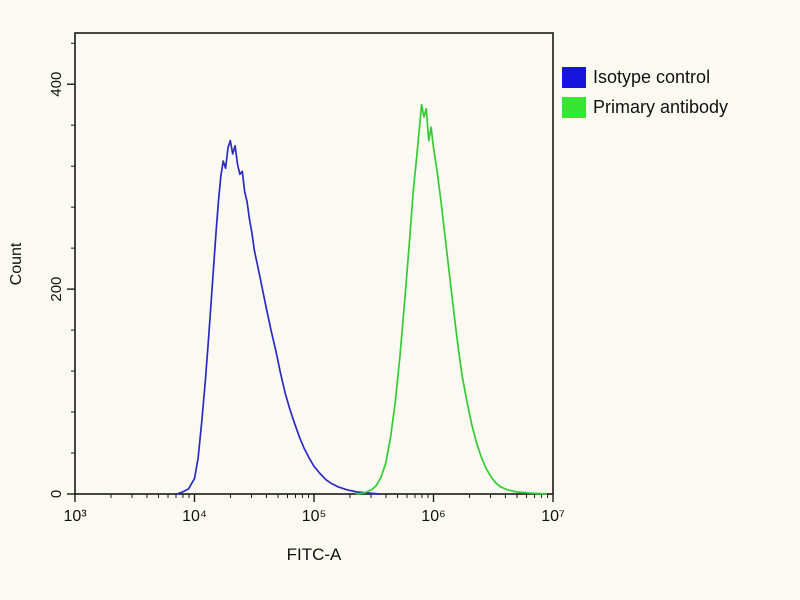 The image size is (800, 600). What do you see at coordinates (56, 289) in the screenshot?
I see `y-tick-label: 200` at bounding box center [56, 289].